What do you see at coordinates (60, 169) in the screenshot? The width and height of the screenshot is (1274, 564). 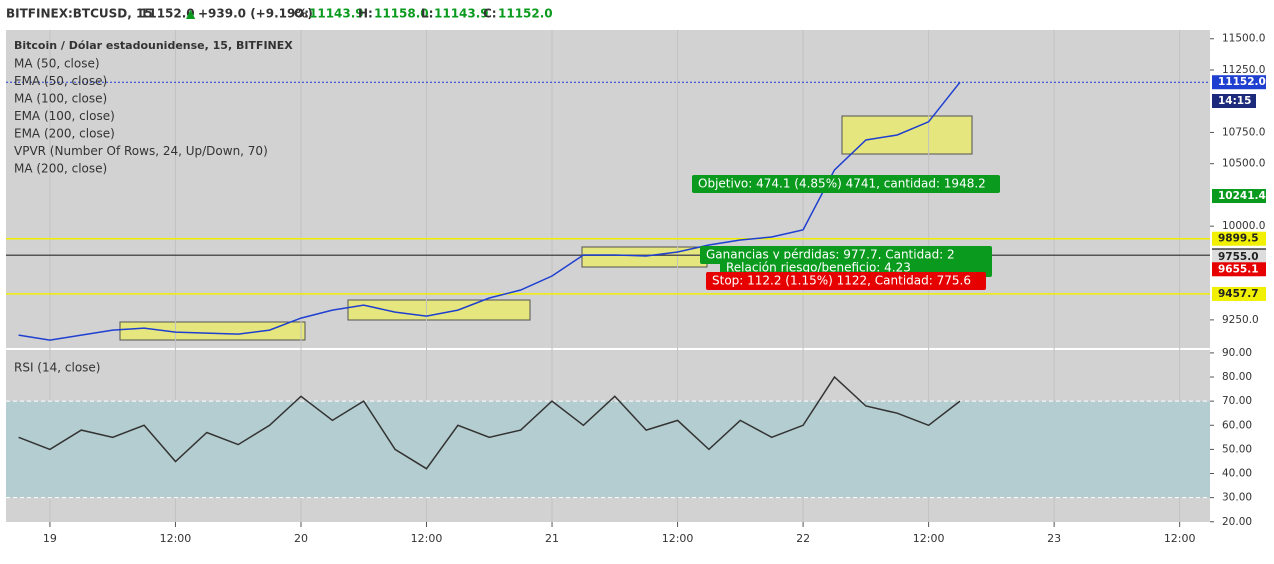 I see `indicator: MA (200, close)` at bounding box center [60, 169].